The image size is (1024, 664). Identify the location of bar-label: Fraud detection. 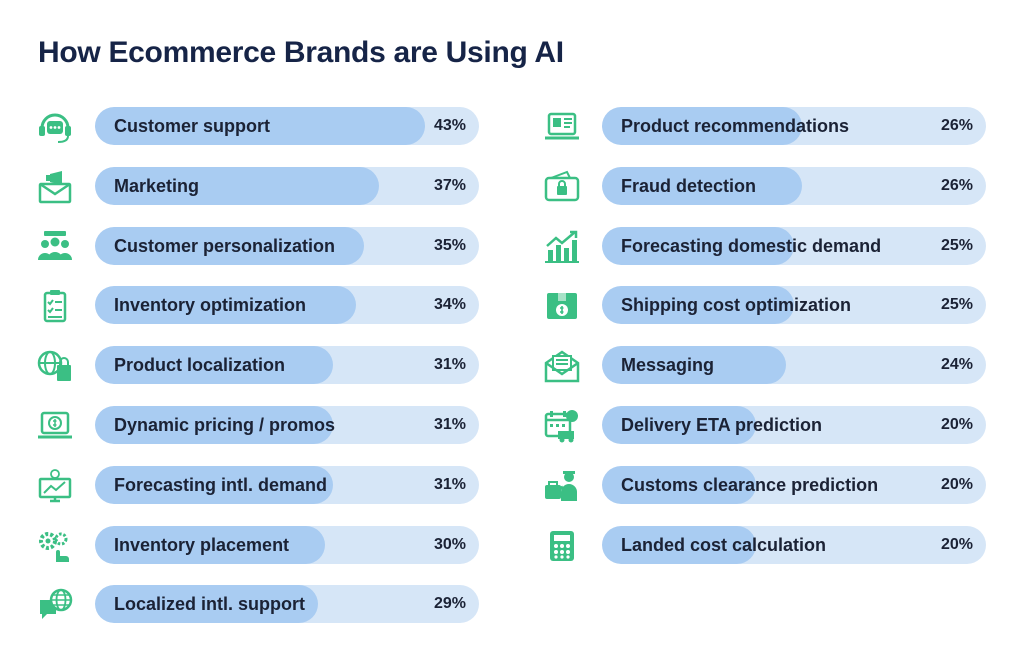
(689, 185).